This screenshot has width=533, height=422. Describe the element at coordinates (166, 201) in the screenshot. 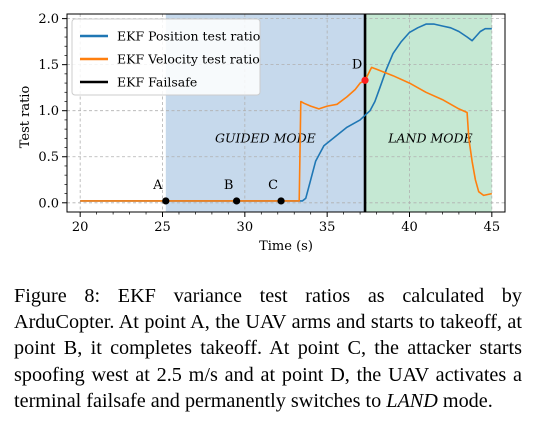

I see `point-A` at that location.